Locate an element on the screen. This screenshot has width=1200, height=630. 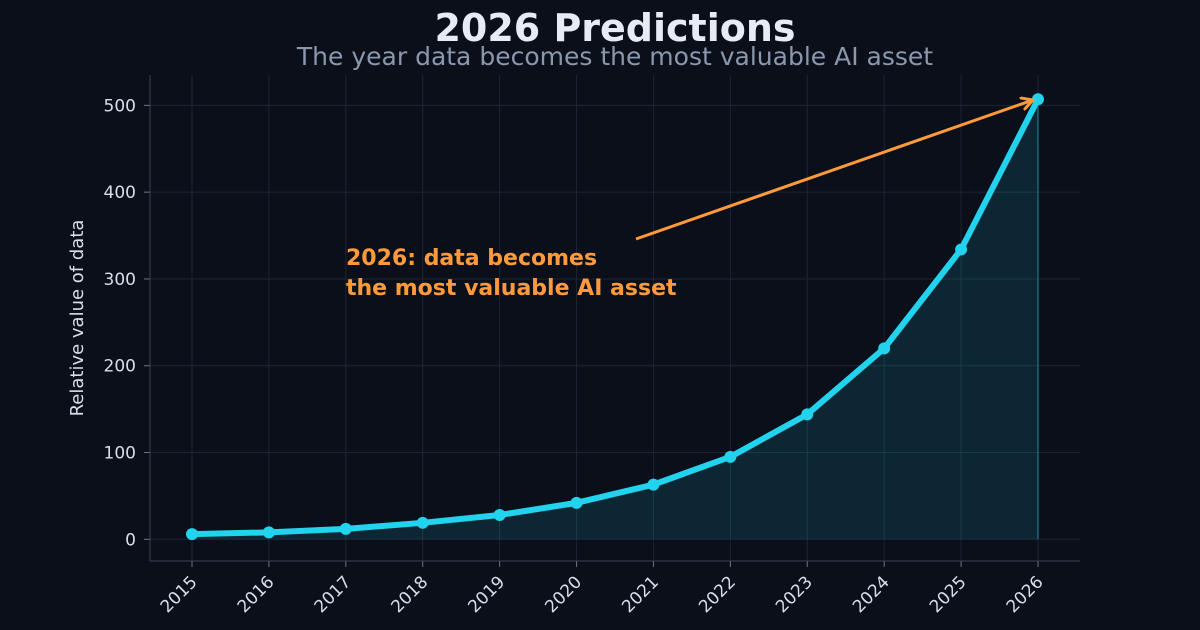
data-point-2021 is located at coordinates (653, 484).